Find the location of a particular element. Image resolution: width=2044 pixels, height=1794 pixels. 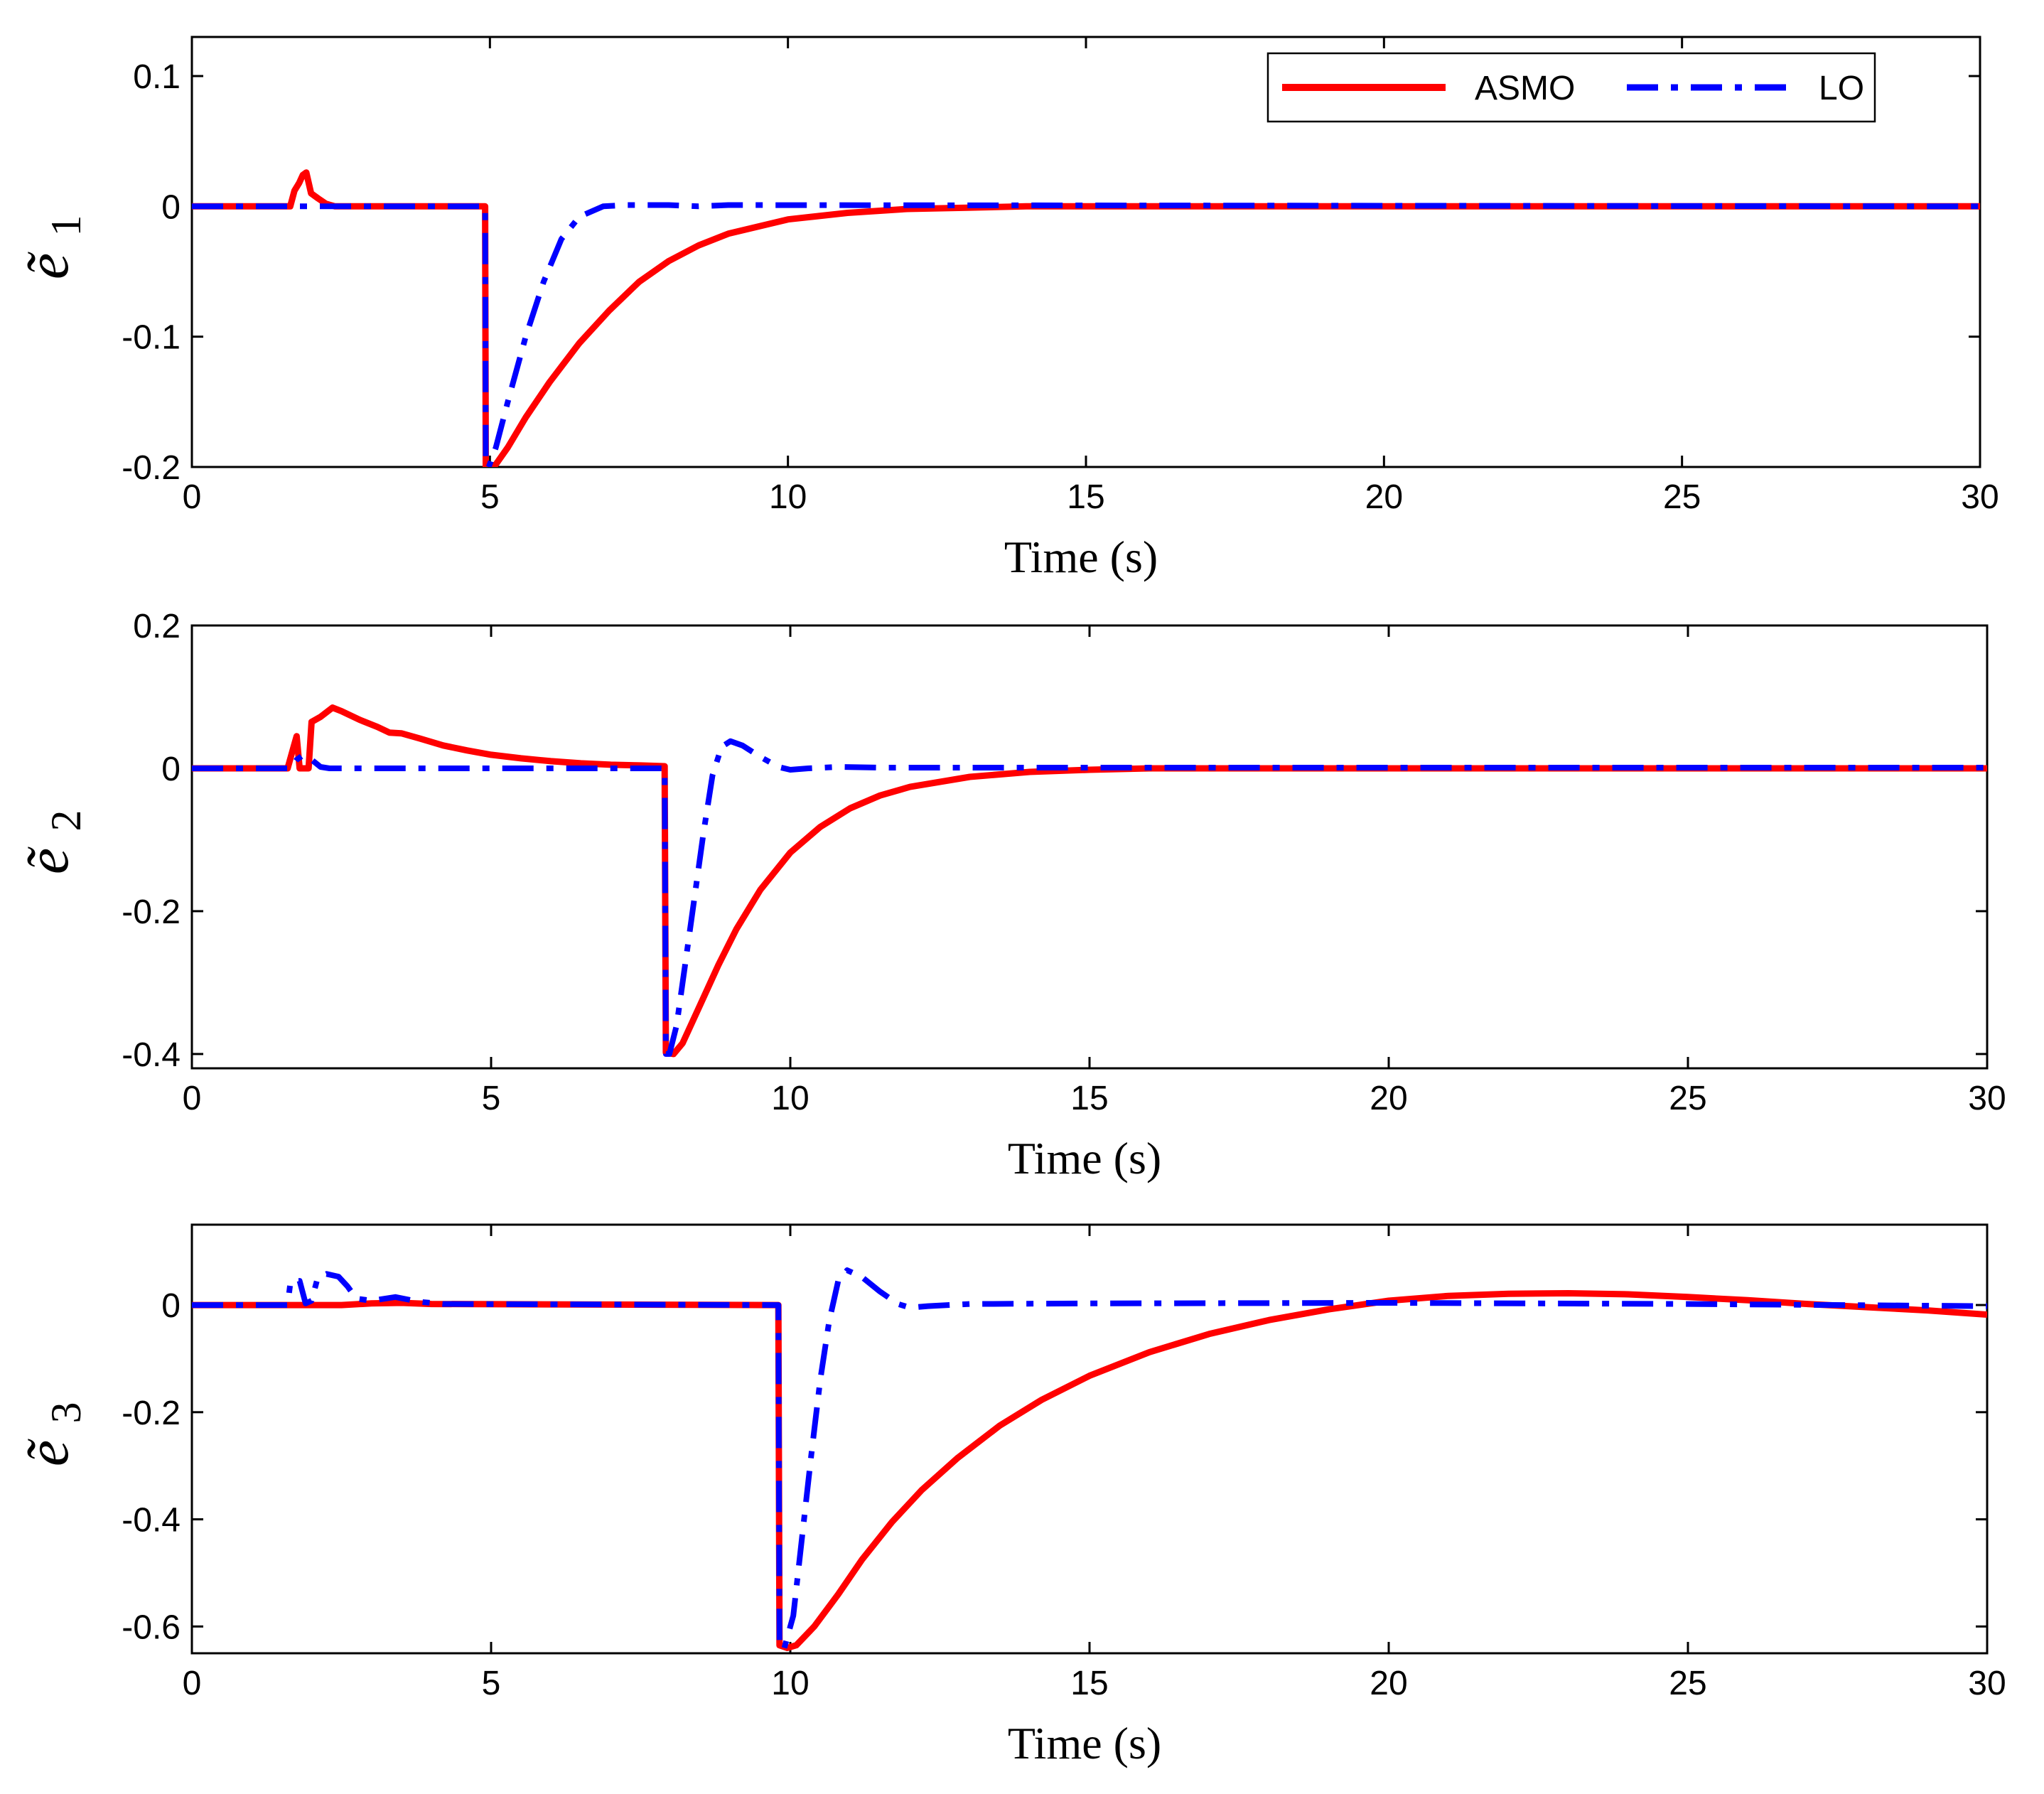

legend: ASMO LO is located at coordinates (1571, 88).